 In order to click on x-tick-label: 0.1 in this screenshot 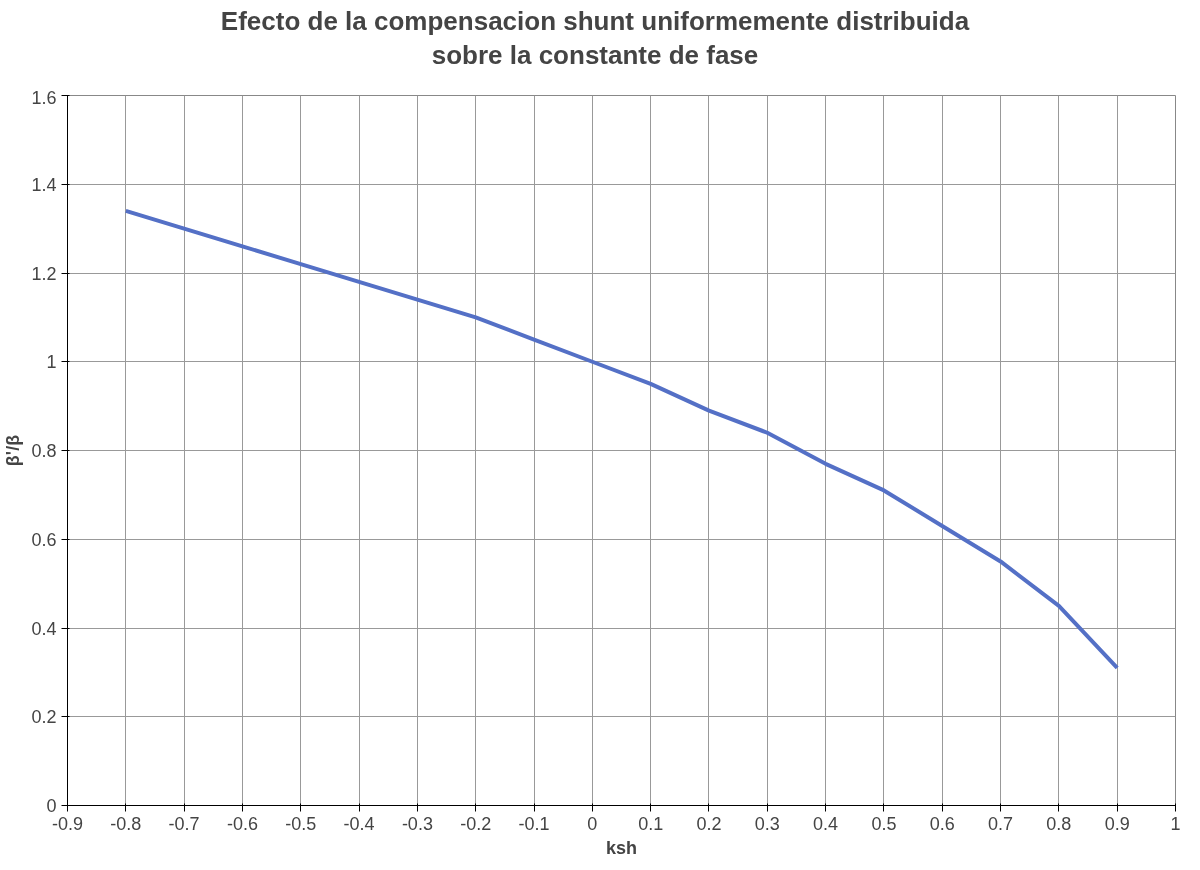, I will do `click(651, 823)`.